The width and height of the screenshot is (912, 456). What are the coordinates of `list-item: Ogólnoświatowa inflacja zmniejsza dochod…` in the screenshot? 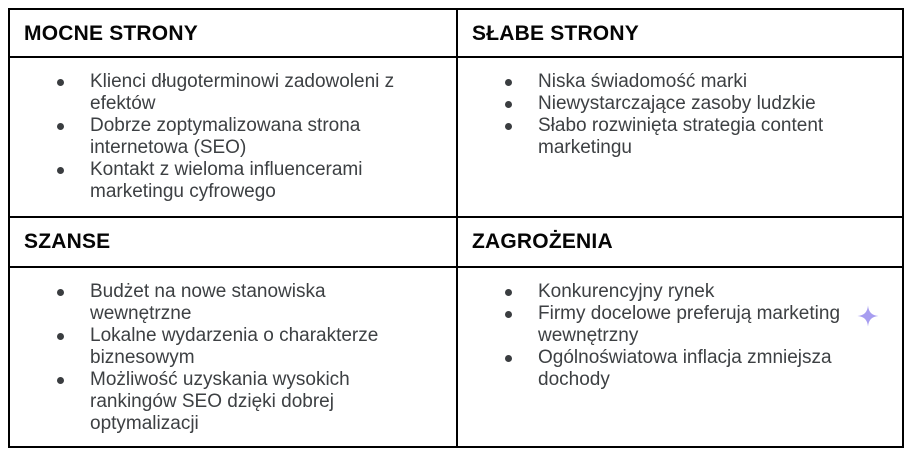 It's located at (676, 369).